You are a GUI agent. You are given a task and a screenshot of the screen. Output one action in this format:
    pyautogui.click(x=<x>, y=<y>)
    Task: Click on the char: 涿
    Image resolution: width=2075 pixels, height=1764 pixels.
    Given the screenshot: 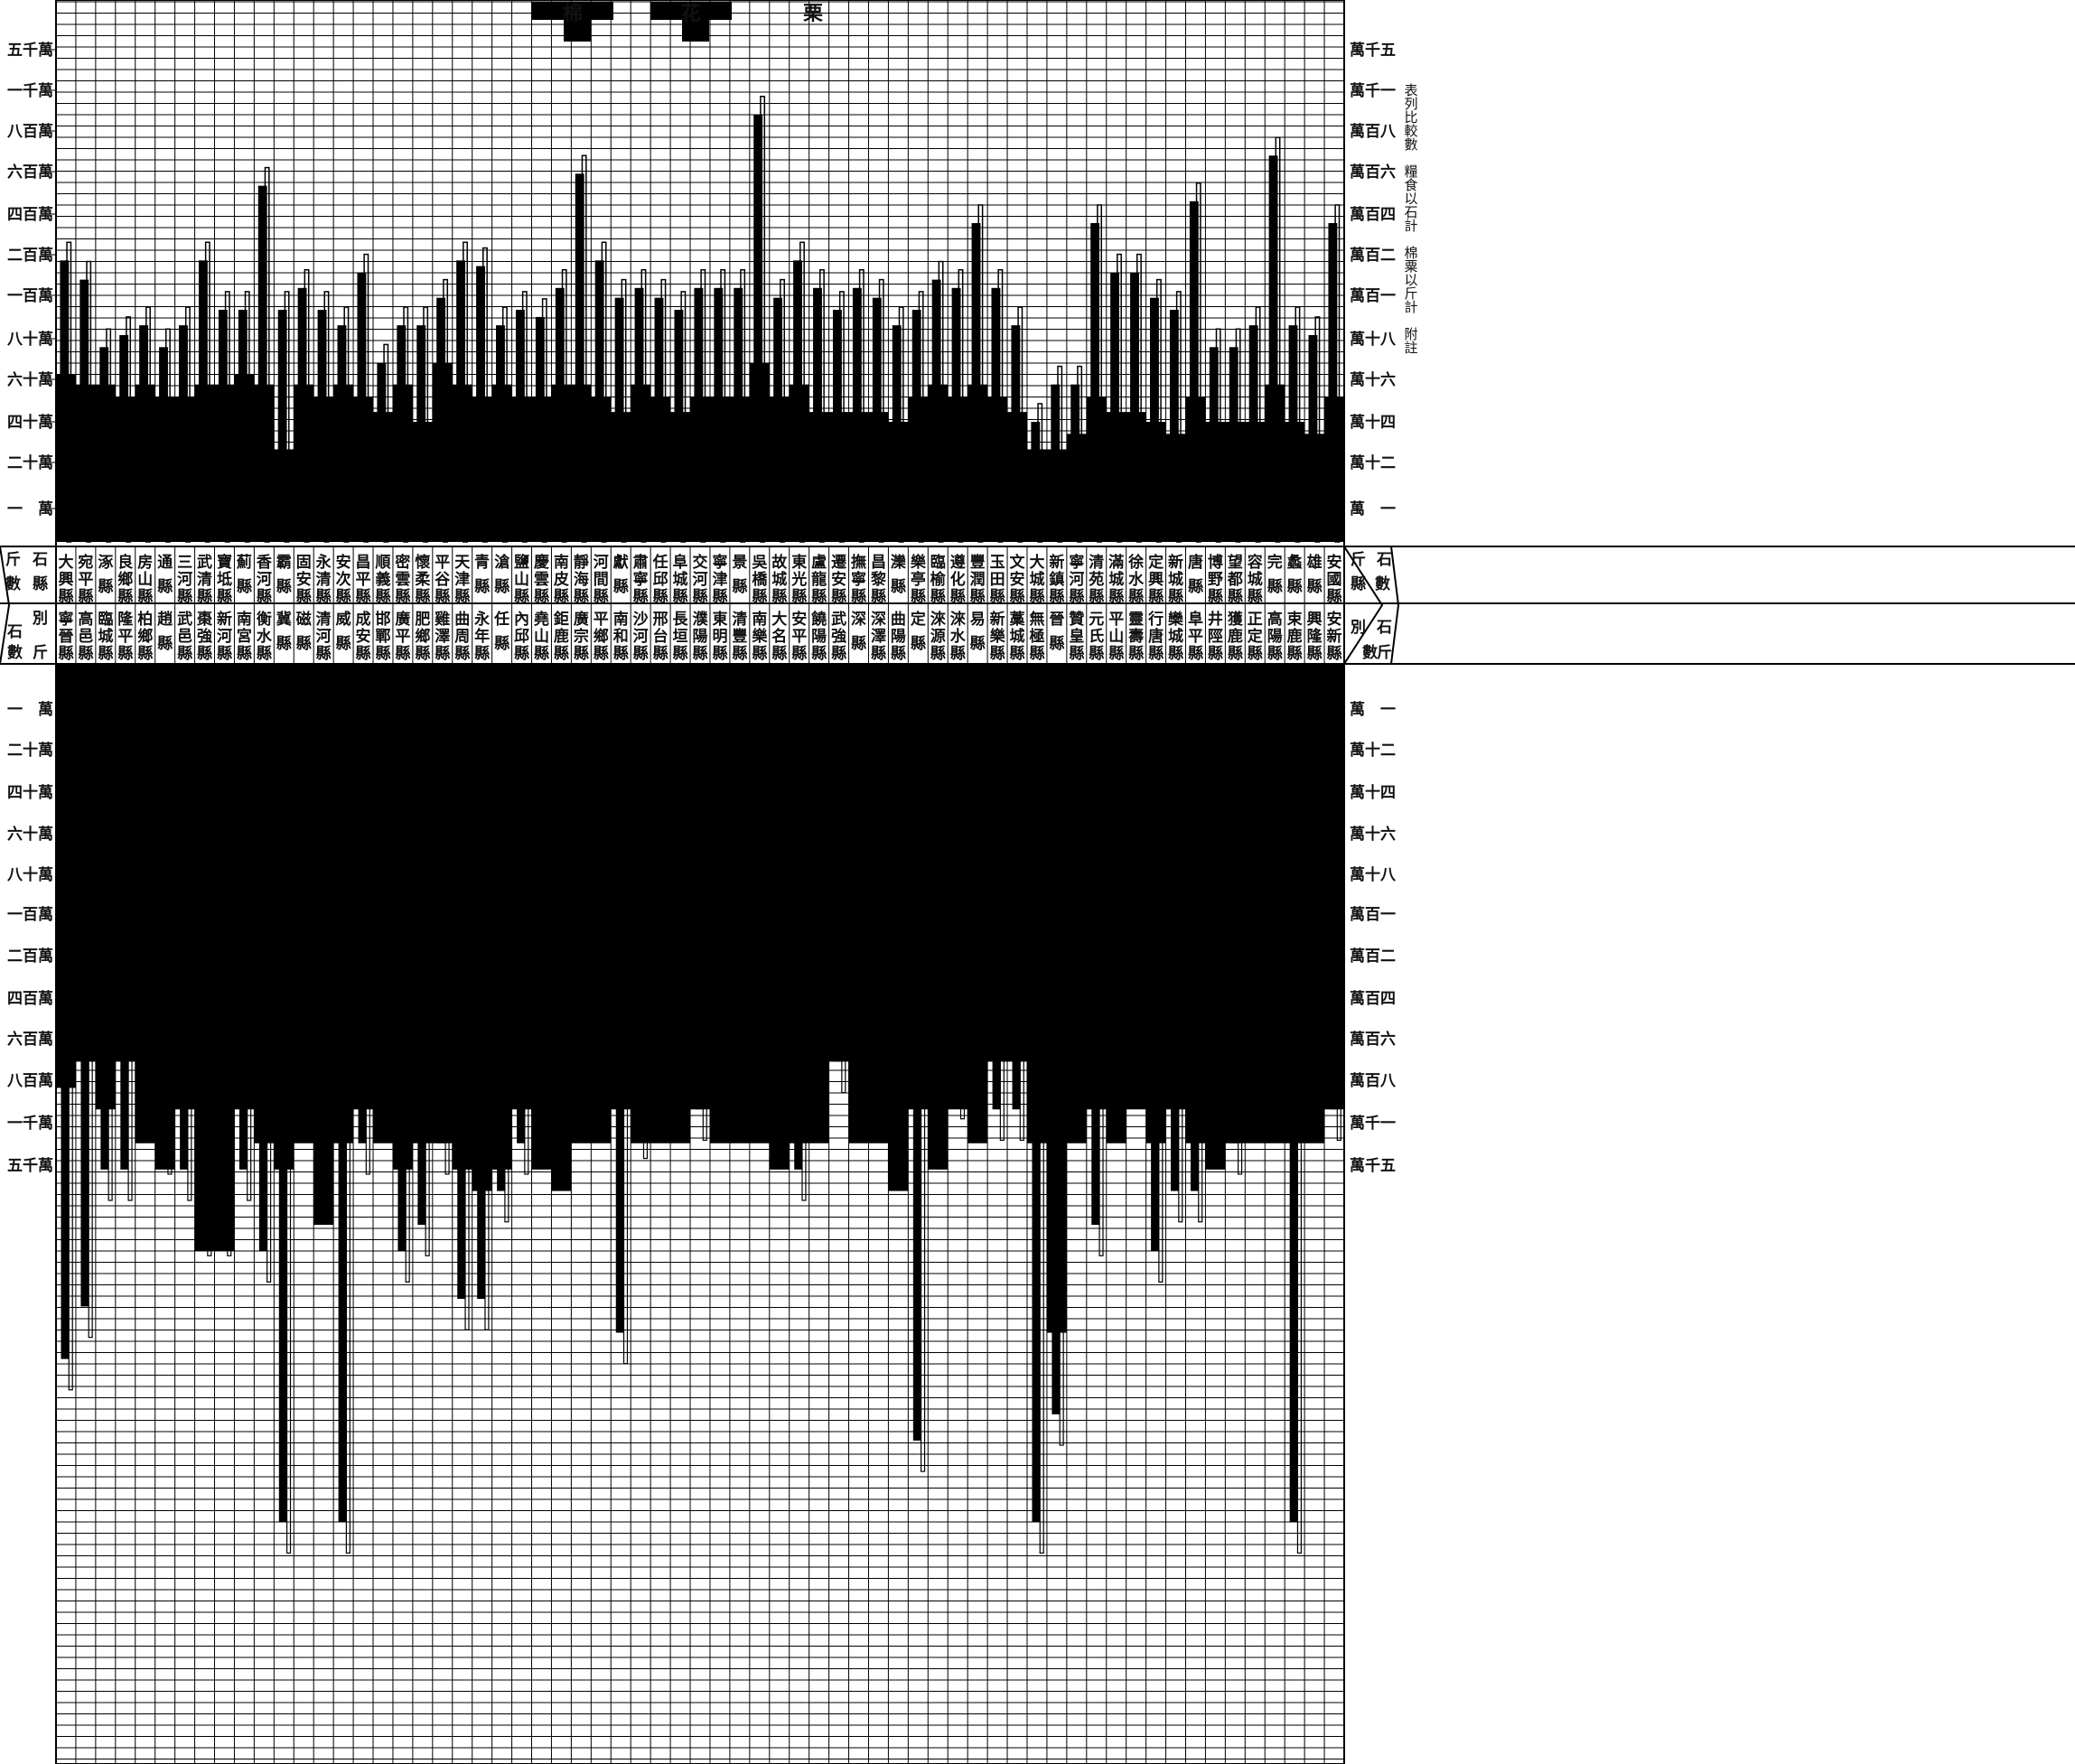 What is the action you would take?
    pyautogui.click(x=106, y=563)
    